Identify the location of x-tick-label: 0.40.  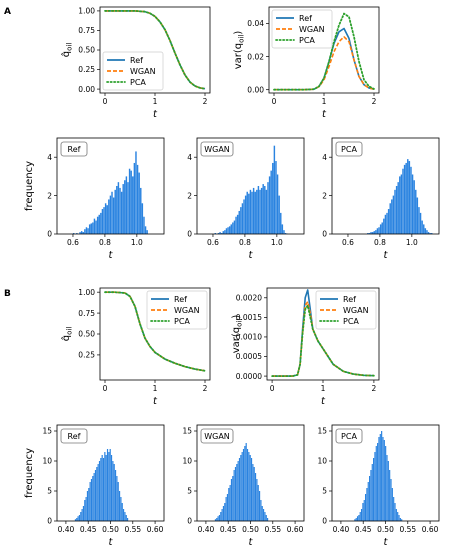
(66, 529).